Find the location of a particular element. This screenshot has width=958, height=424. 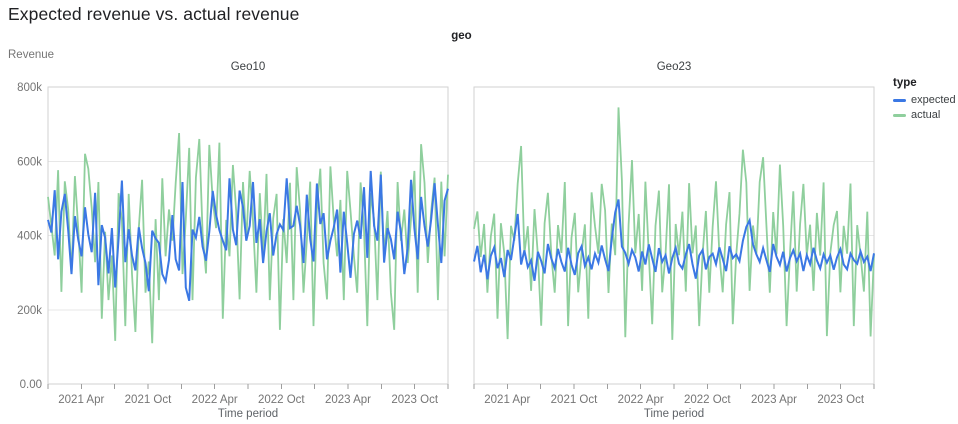

y-tick-label: 400k is located at coordinates (29, 237).